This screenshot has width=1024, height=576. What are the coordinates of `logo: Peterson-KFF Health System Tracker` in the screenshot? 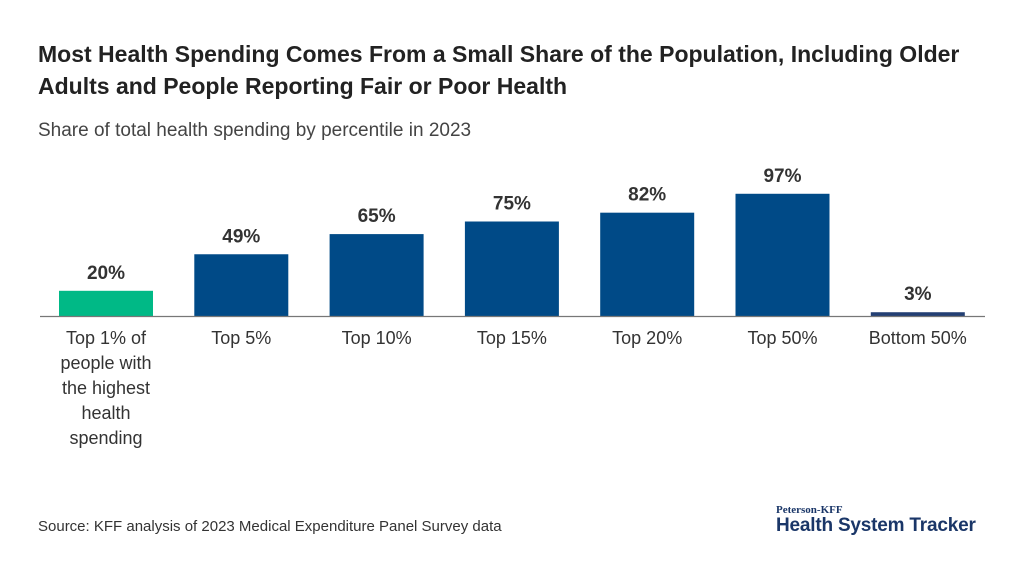 It's located at (876, 520).